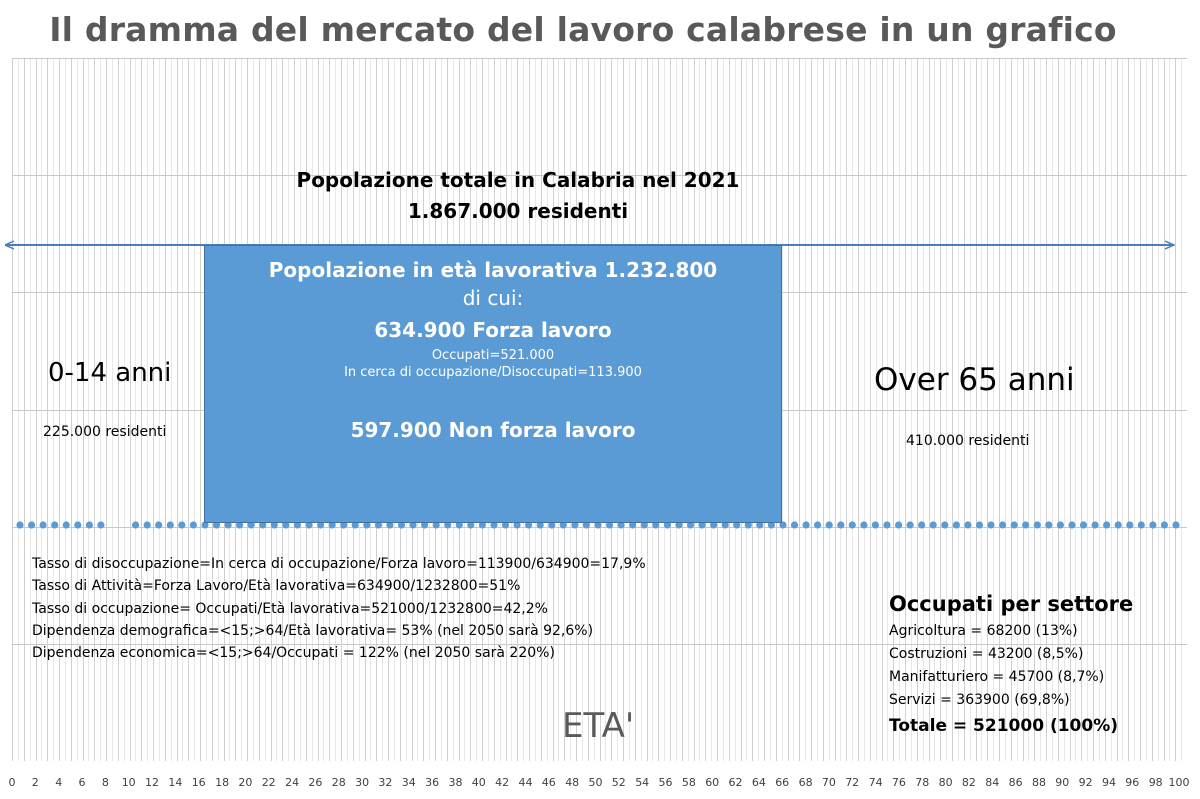 This screenshot has width=1200, height=799. I want to click on axis-tick-label: 52, so click(618, 782).